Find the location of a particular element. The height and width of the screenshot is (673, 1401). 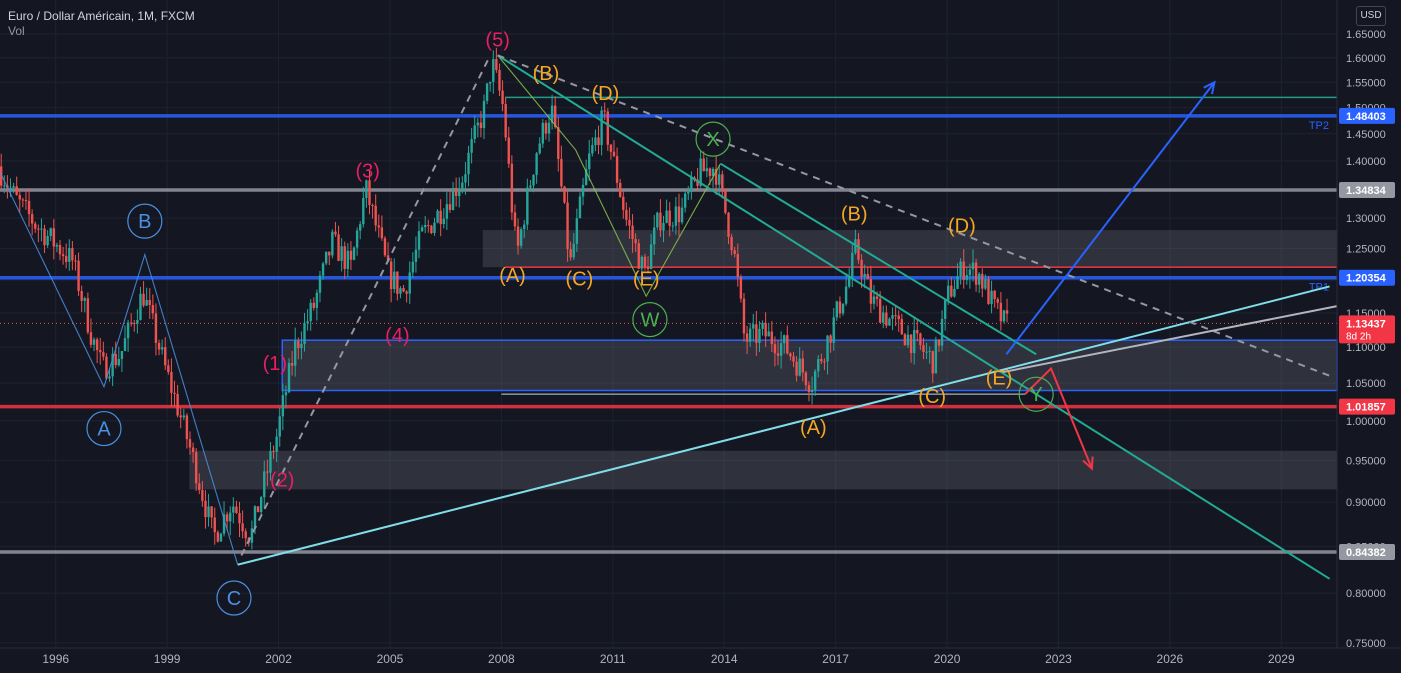

y-tick-label: 1.05000 is located at coordinates (1366, 384).